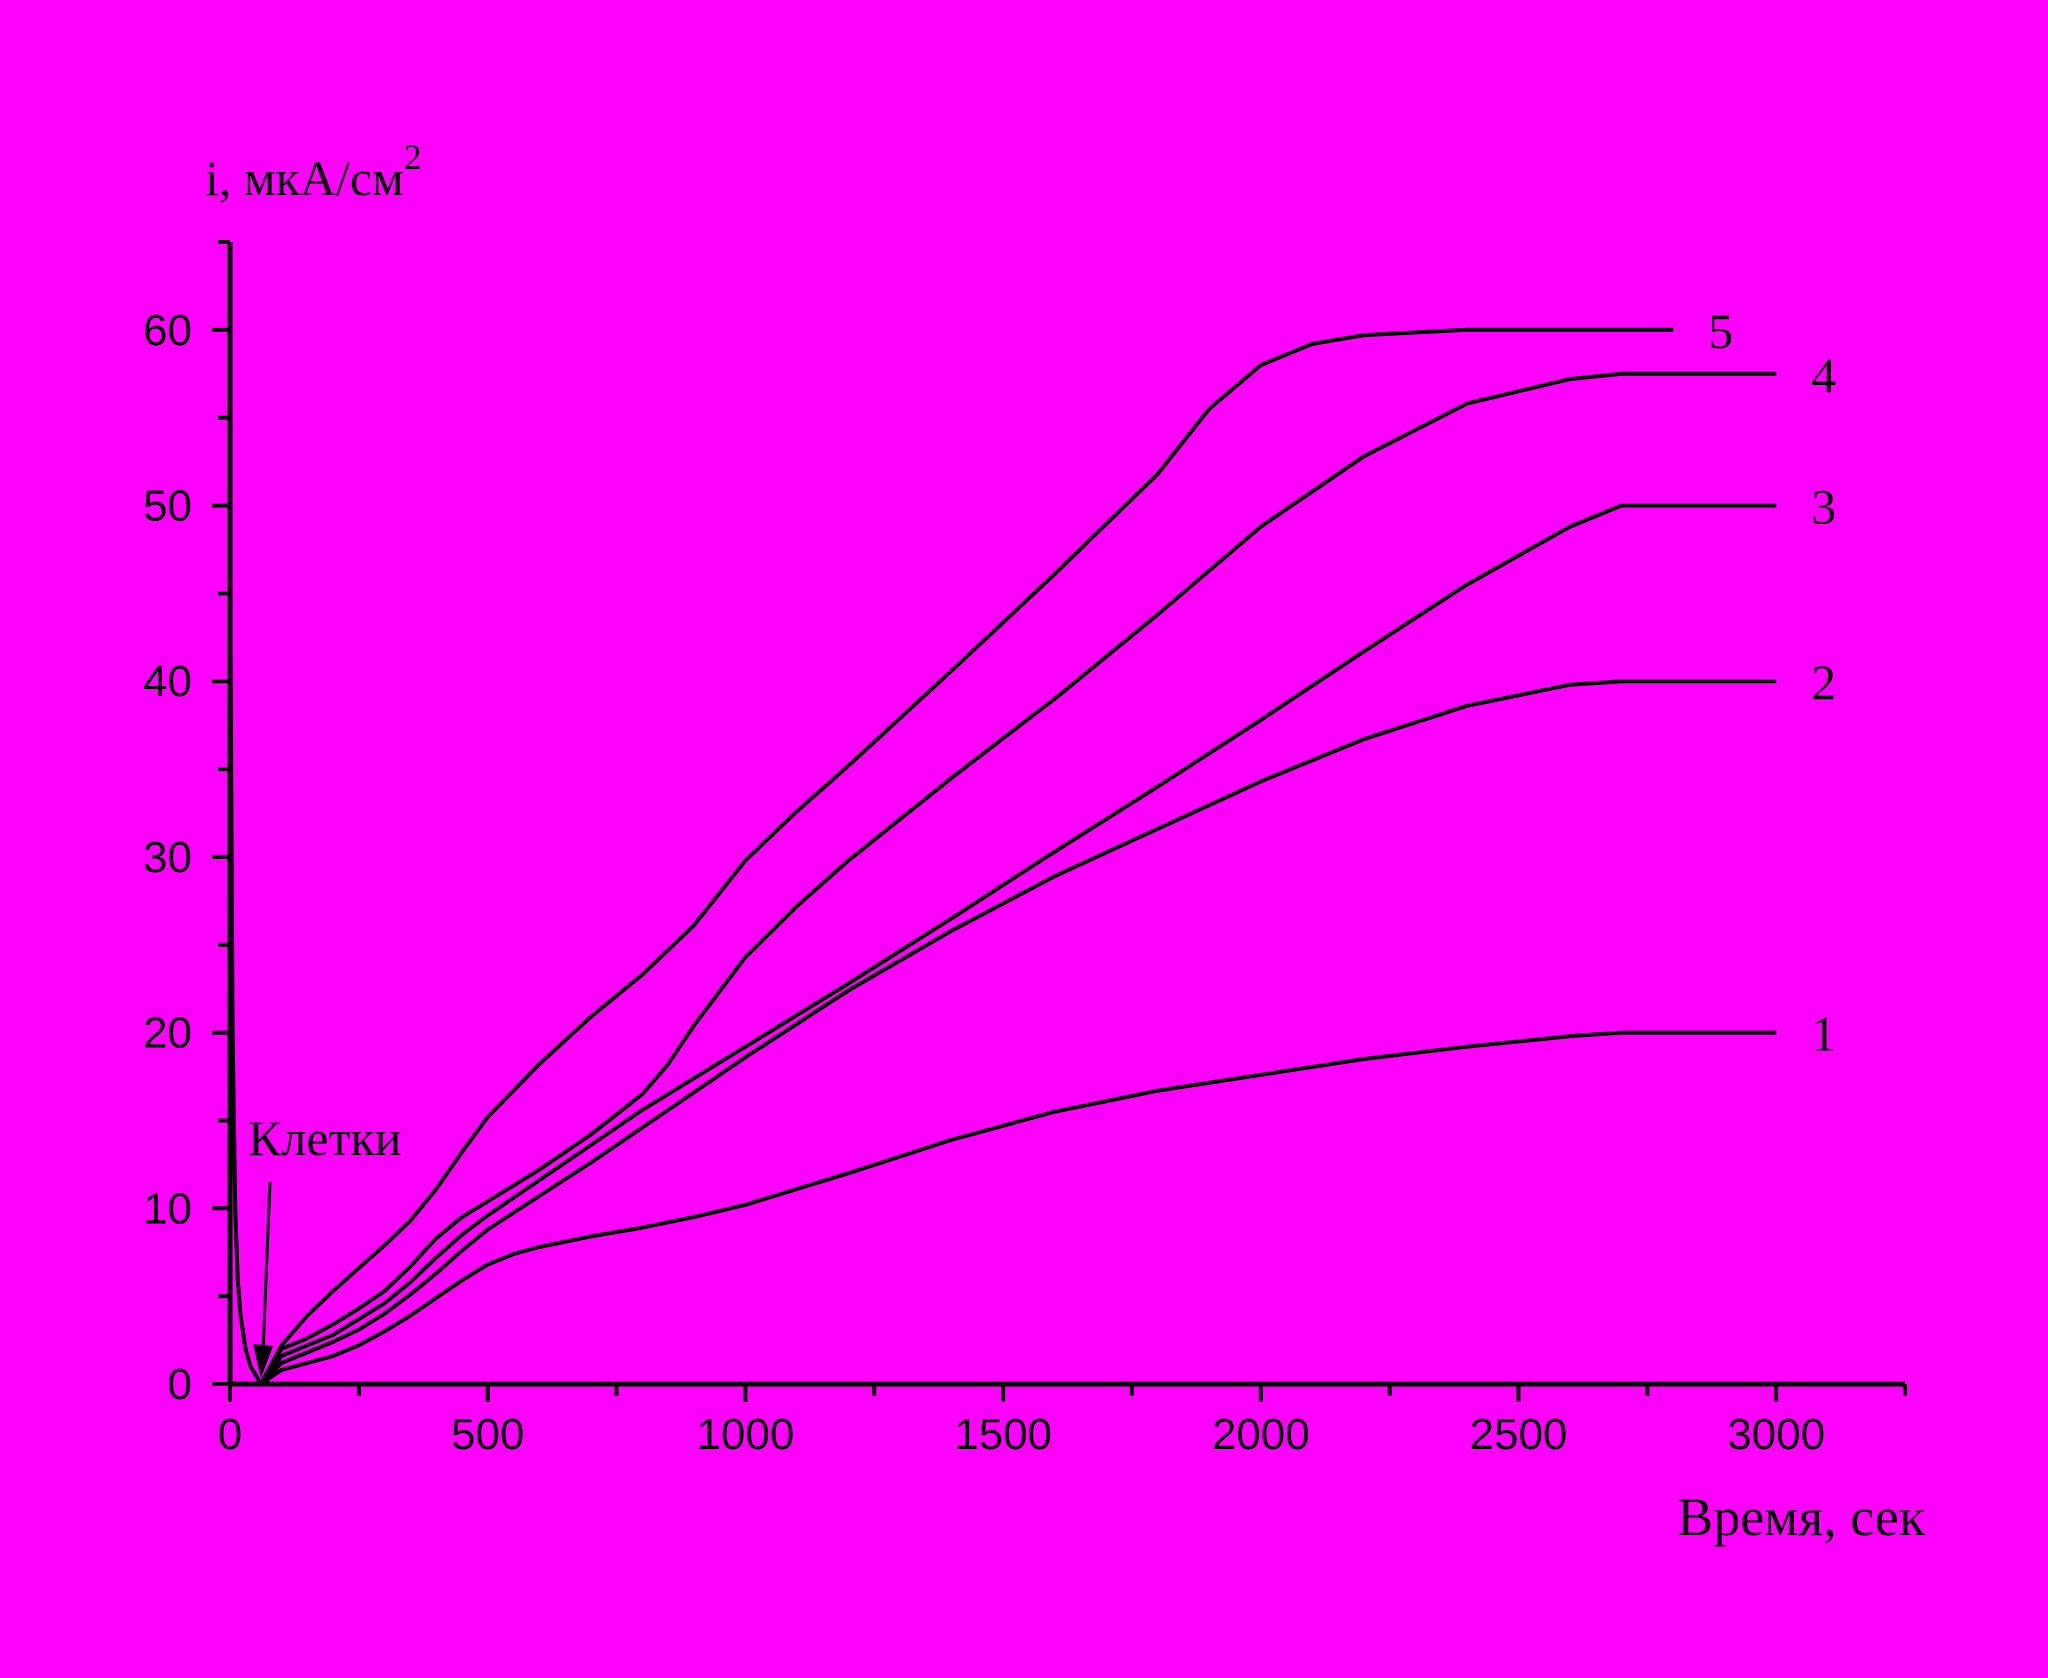  What do you see at coordinates (266, 1268) in the screenshot?
I see `annotation-arrow-shaft` at bounding box center [266, 1268].